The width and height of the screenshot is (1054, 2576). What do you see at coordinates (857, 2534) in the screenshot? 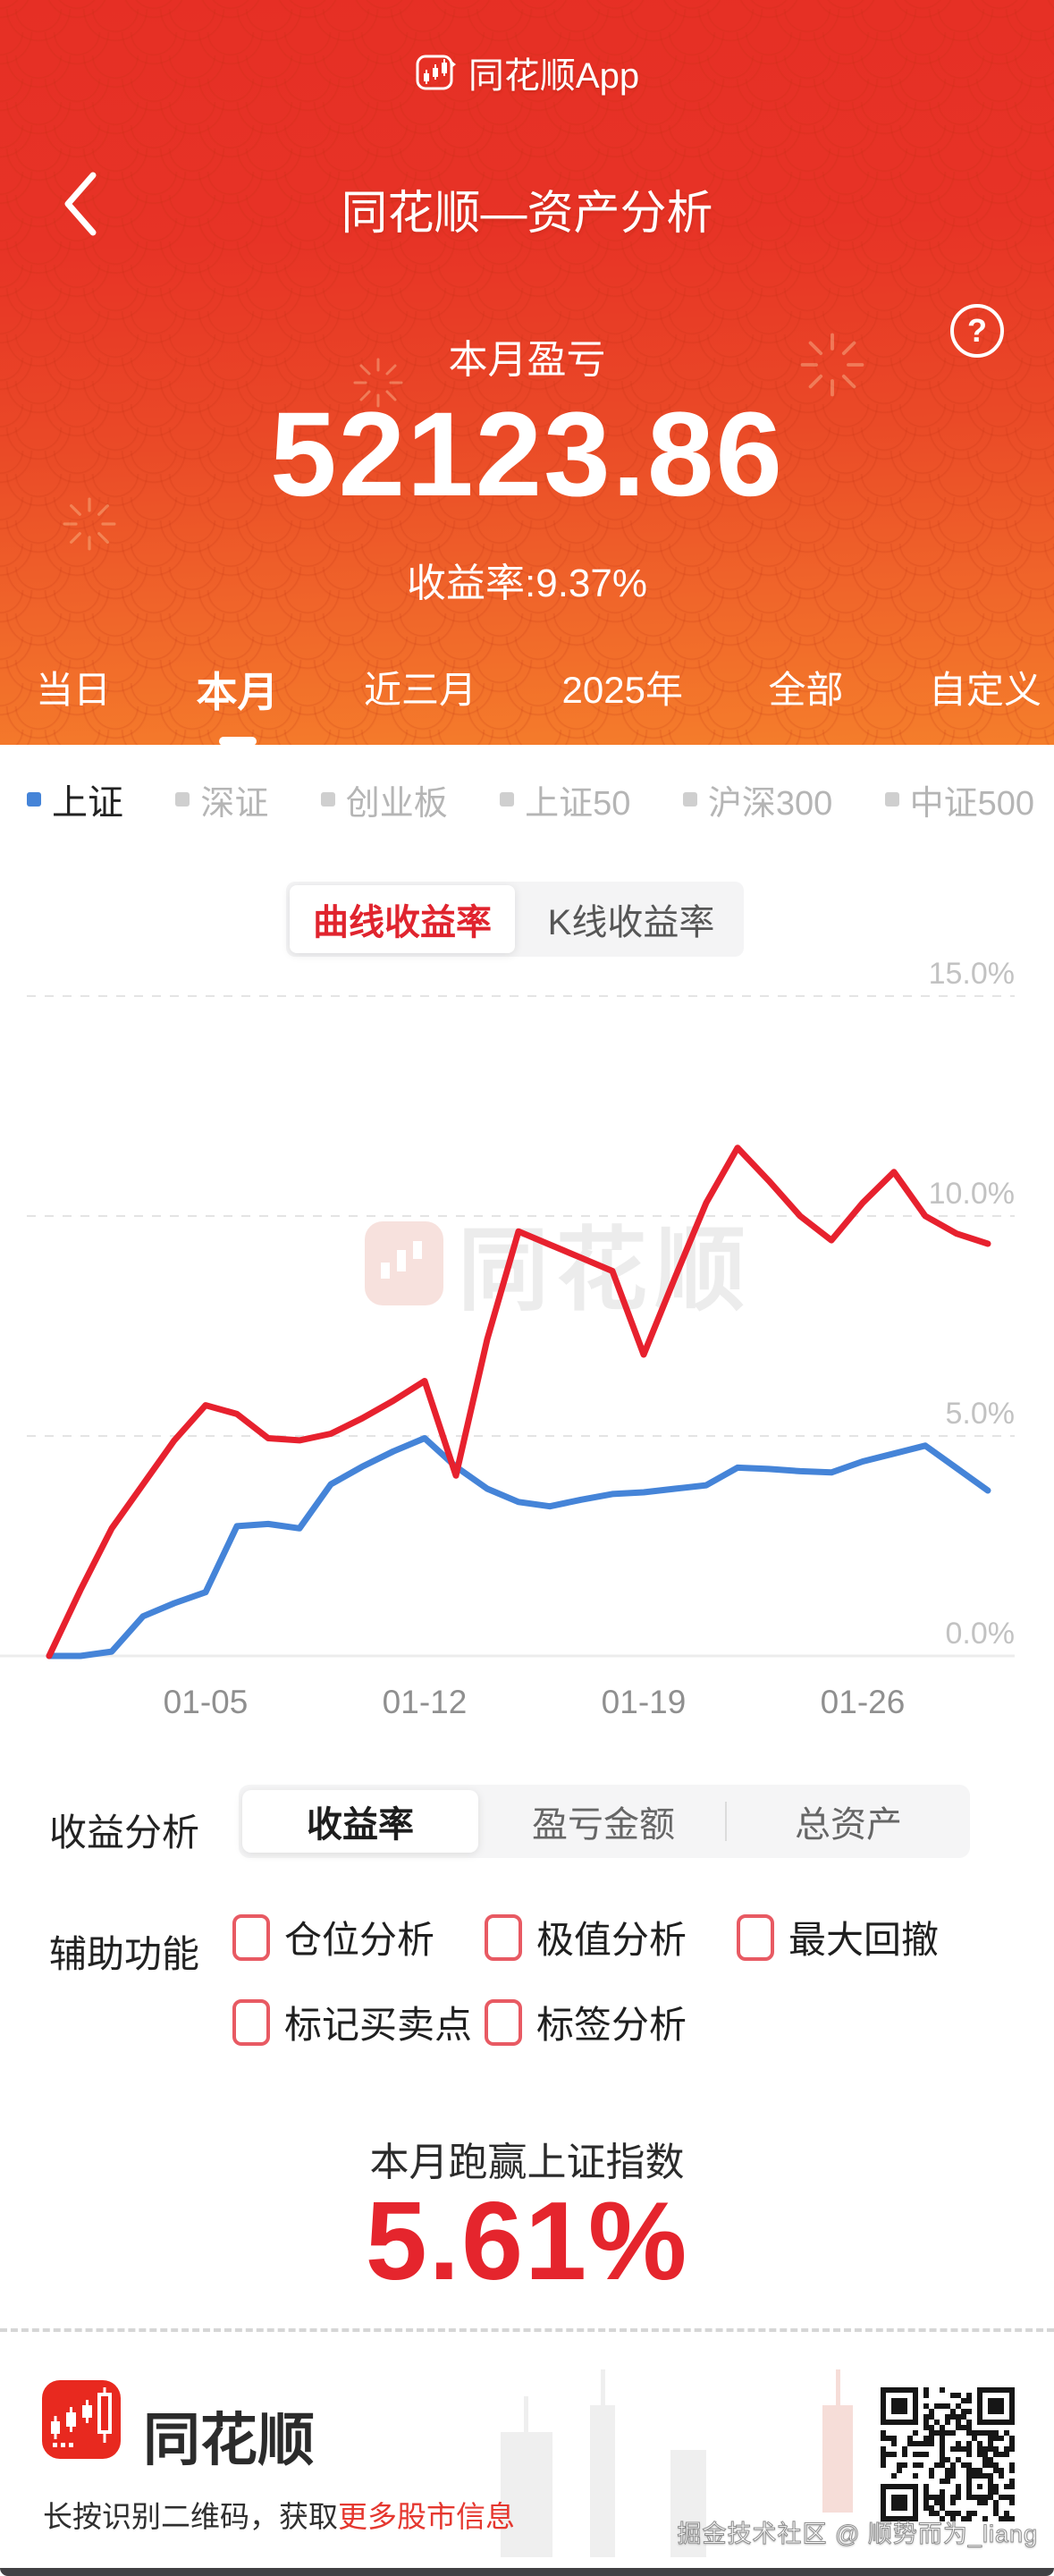
I see `credit-watermark: 掘金技术社区 @ 顺势而为_liang` at bounding box center [857, 2534].